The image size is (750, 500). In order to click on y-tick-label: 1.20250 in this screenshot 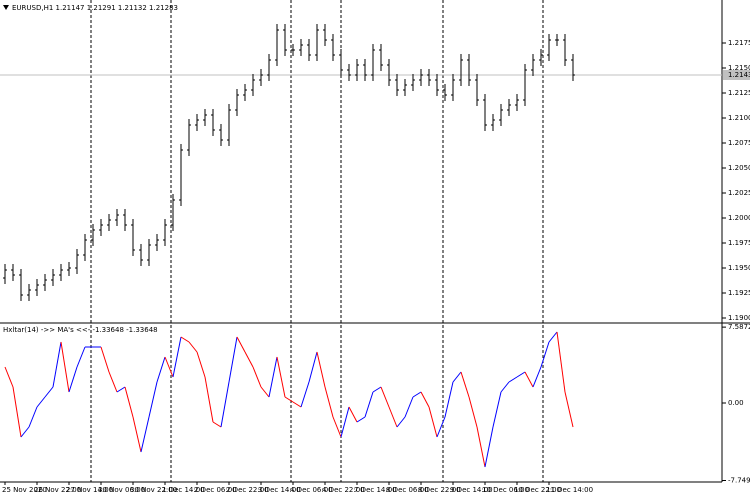, I will do `click(739, 193)`.